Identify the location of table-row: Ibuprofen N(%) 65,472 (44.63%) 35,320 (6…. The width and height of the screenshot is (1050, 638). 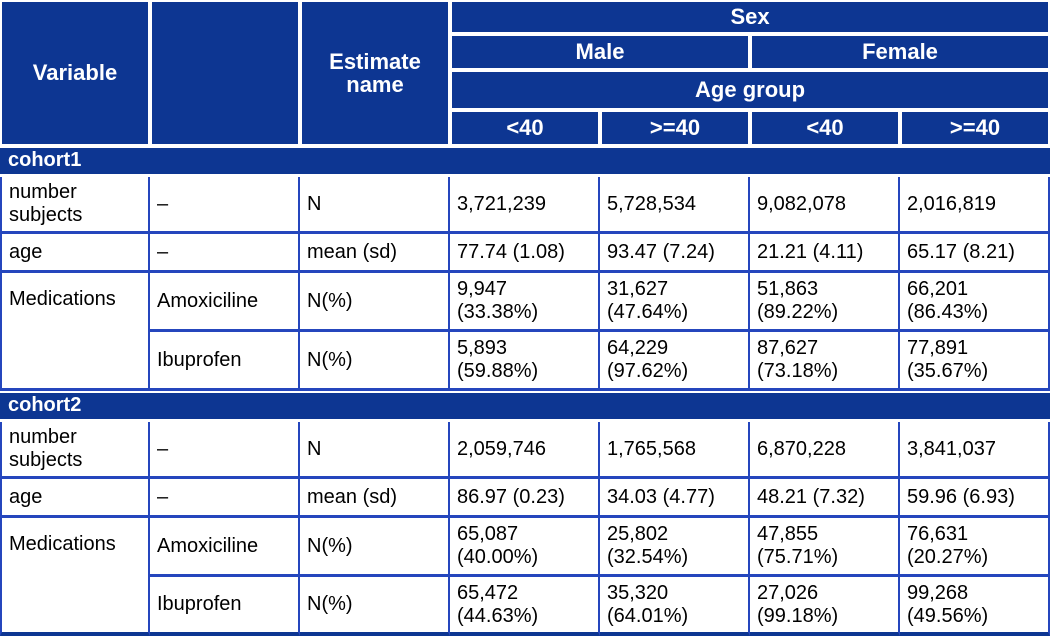
(525, 606).